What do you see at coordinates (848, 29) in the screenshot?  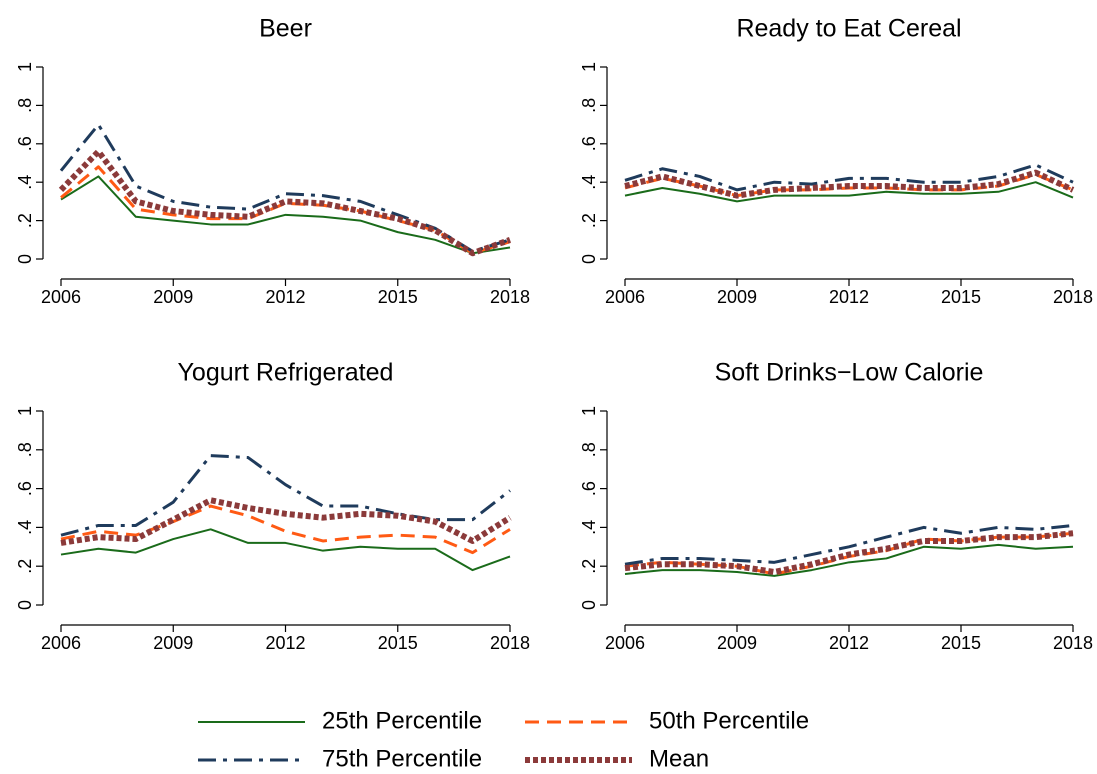 I see `panel-title: Ready to Eat Cereal` at bounding box center [848, 29].